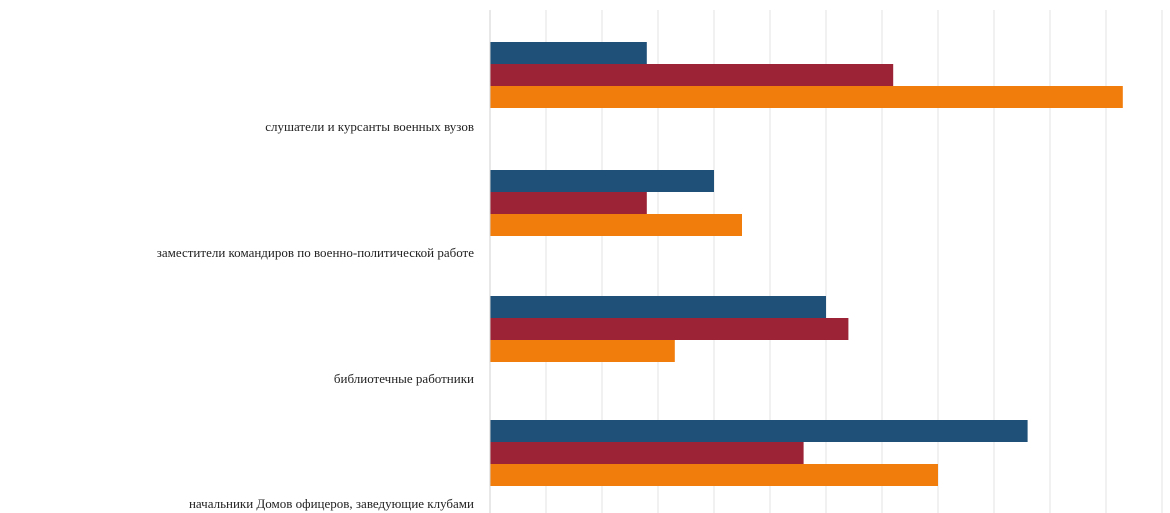  What do you see at coordinates (404, 378) in the screenshot?
I see `category-label: библиотечные работники` at bounding box center [404, 378].